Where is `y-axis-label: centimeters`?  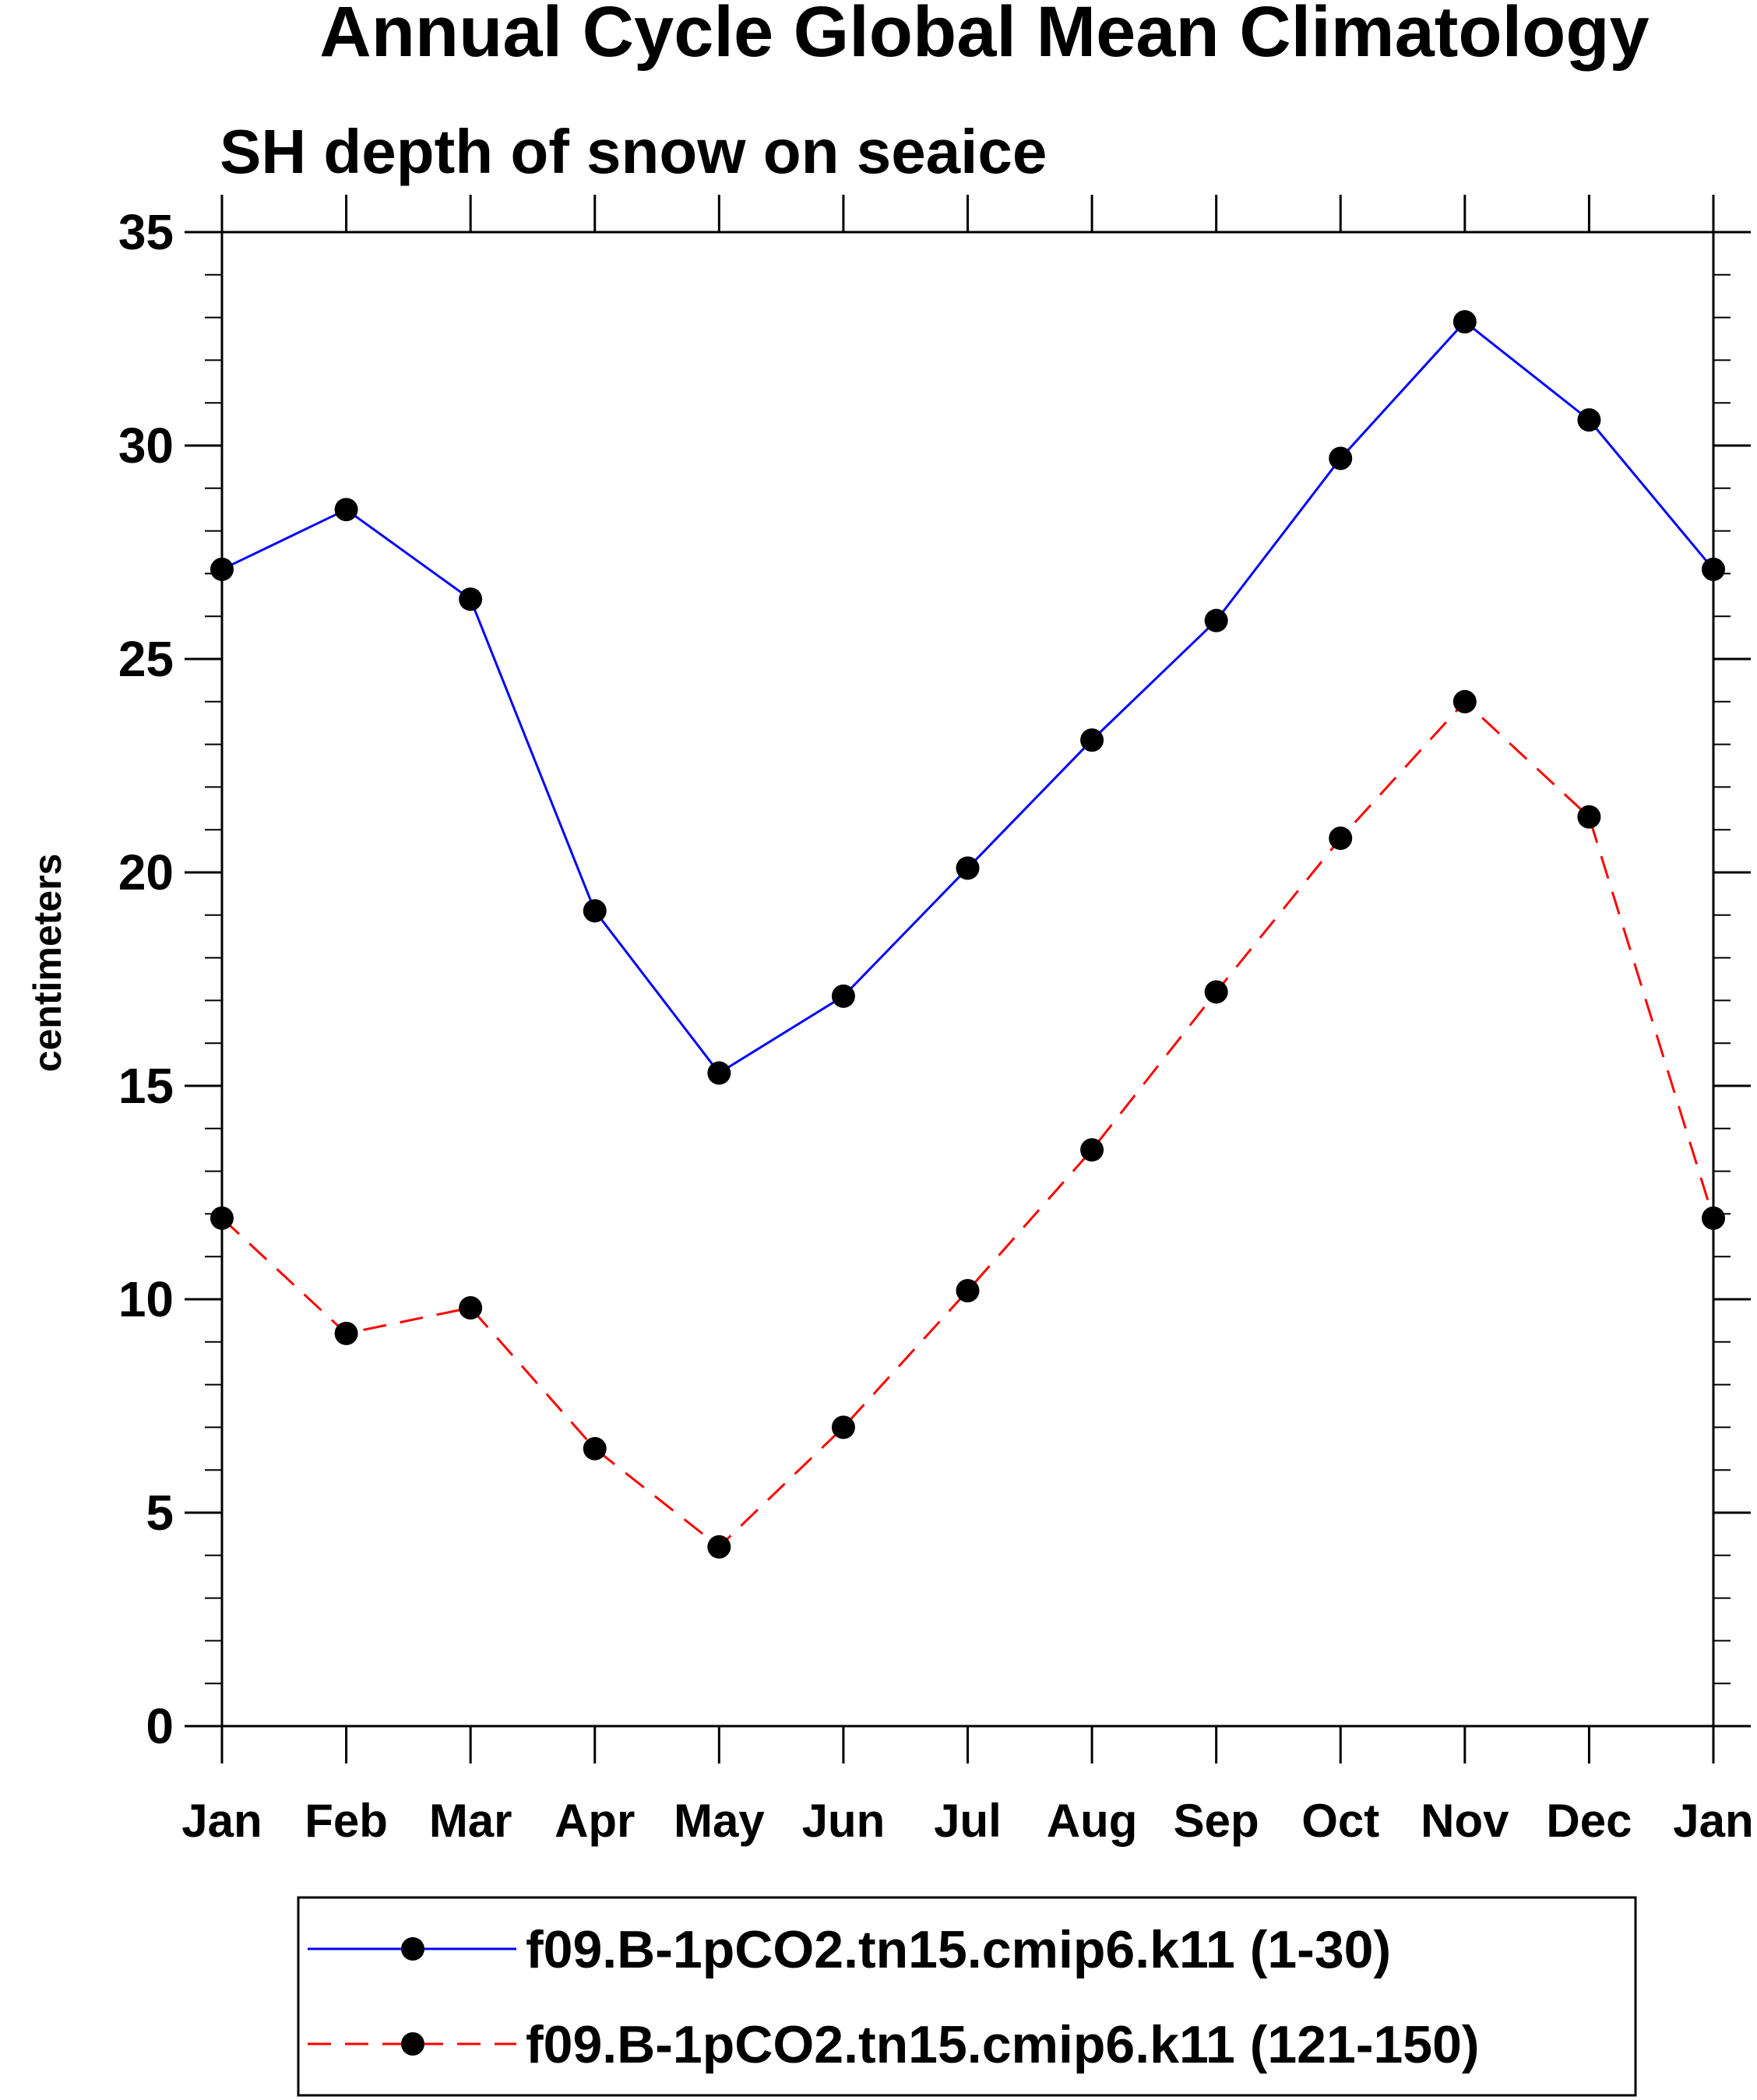 y-axis-label: centimeters is located at coordinates (47, 963).